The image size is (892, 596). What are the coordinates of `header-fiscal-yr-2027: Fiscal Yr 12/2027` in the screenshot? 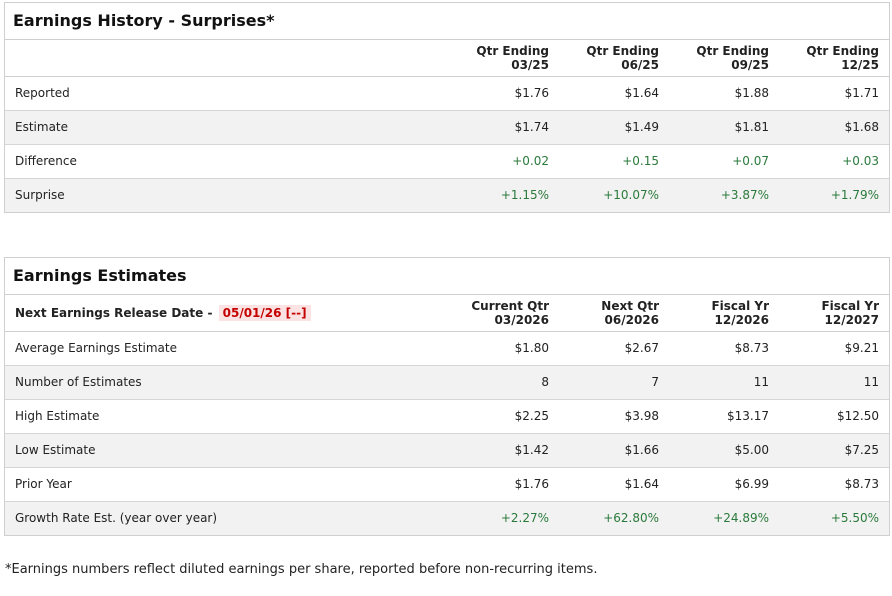 It's located at (834, 313).